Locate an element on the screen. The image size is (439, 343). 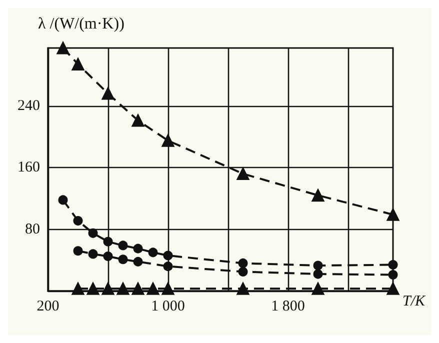
y-tick-label: 160 is located at coordinates (29, 168).